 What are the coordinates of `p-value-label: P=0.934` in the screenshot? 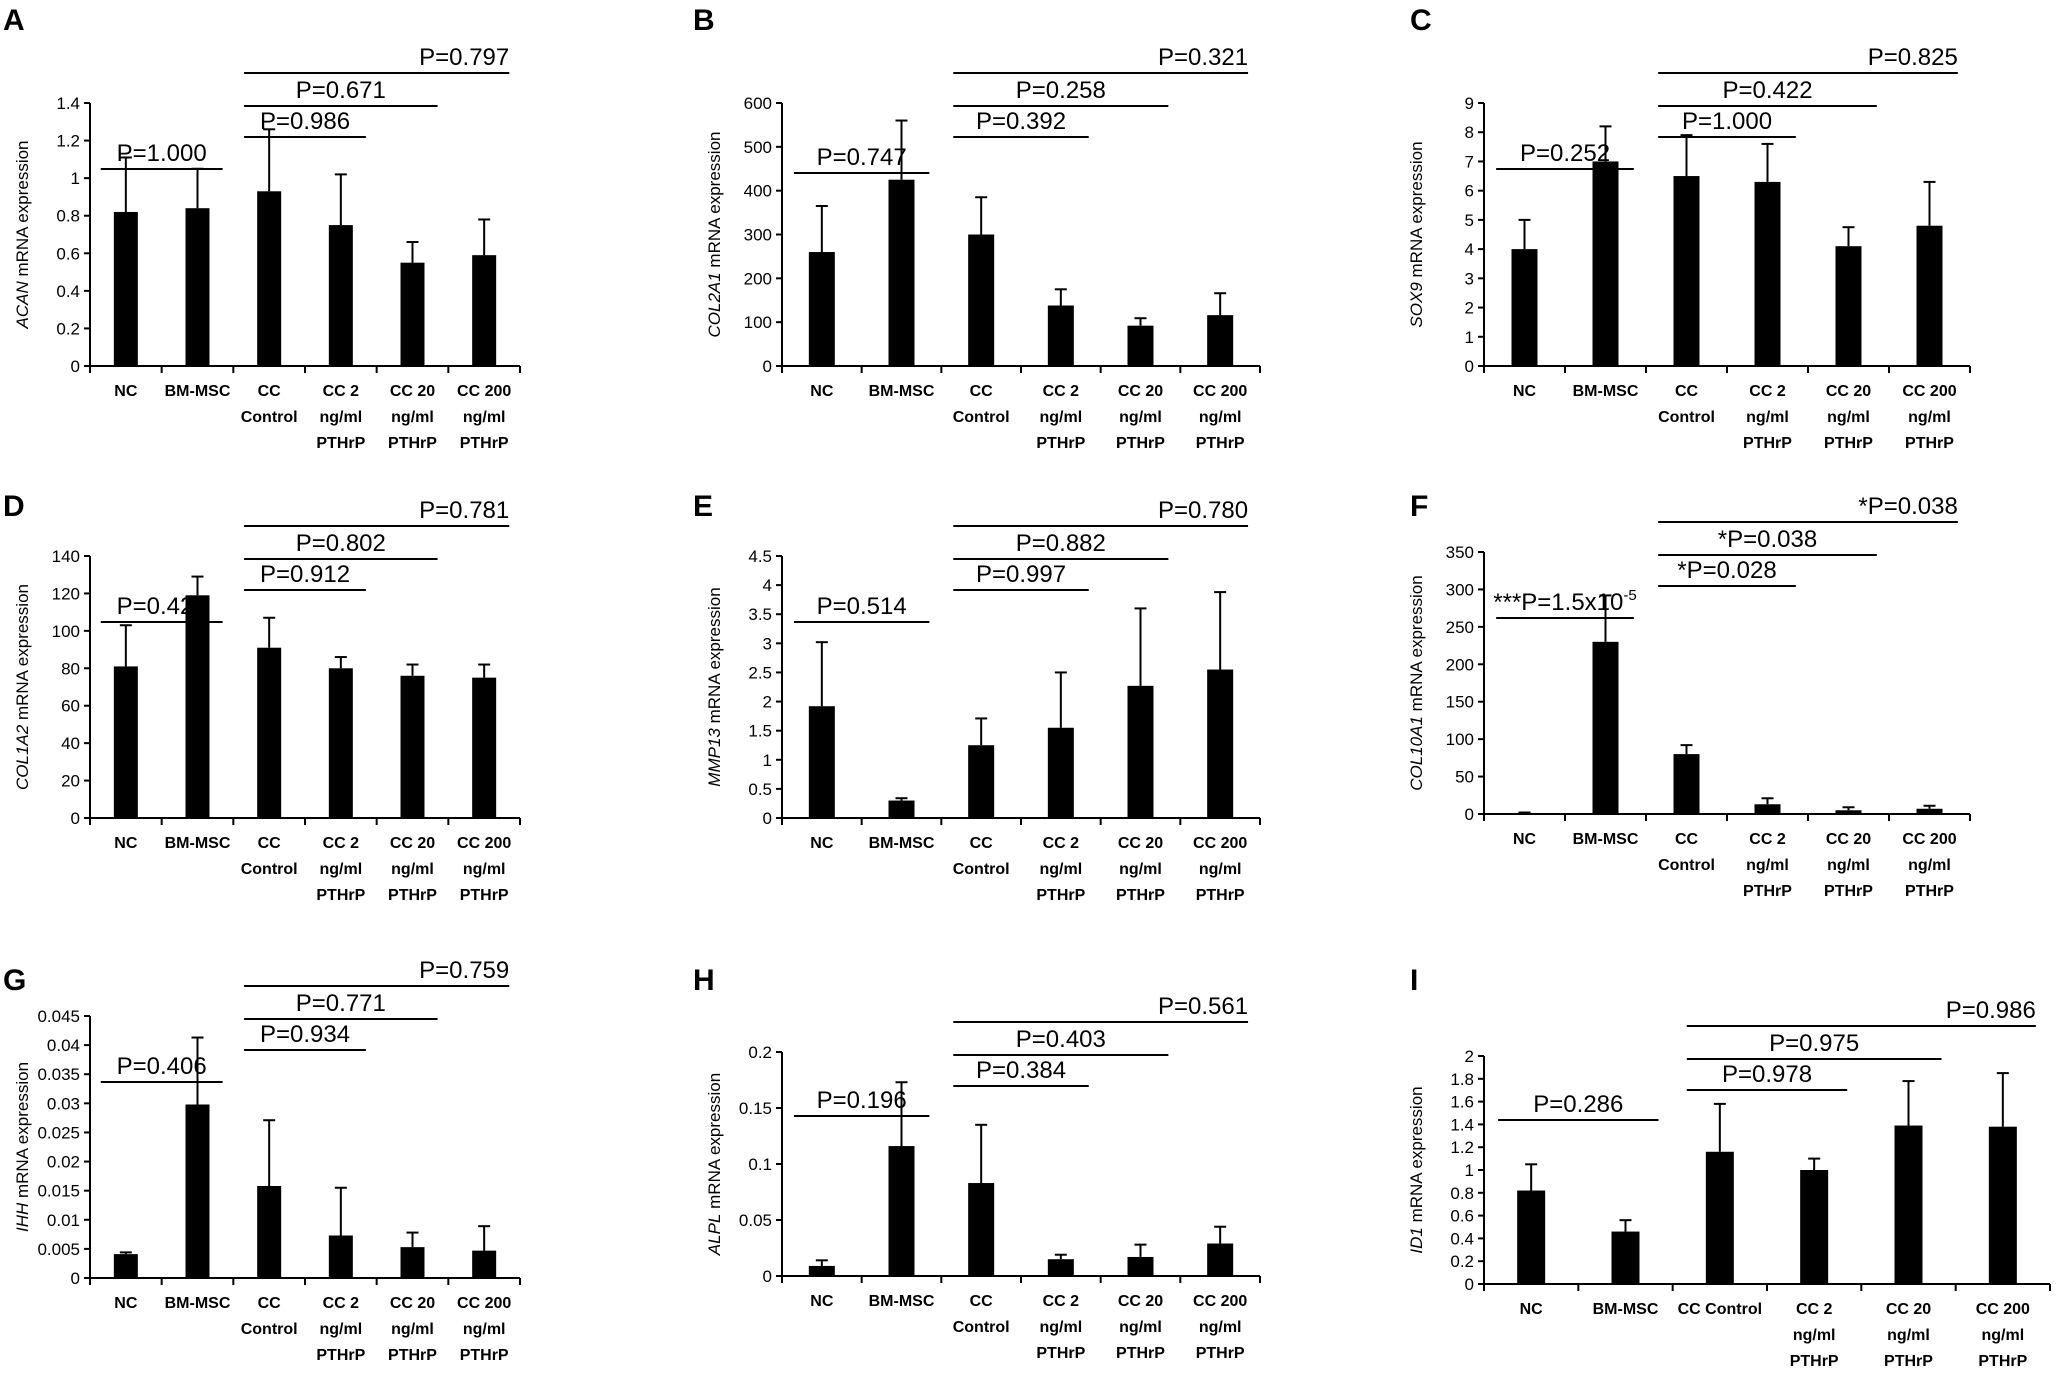 It's located at (305, 1034).